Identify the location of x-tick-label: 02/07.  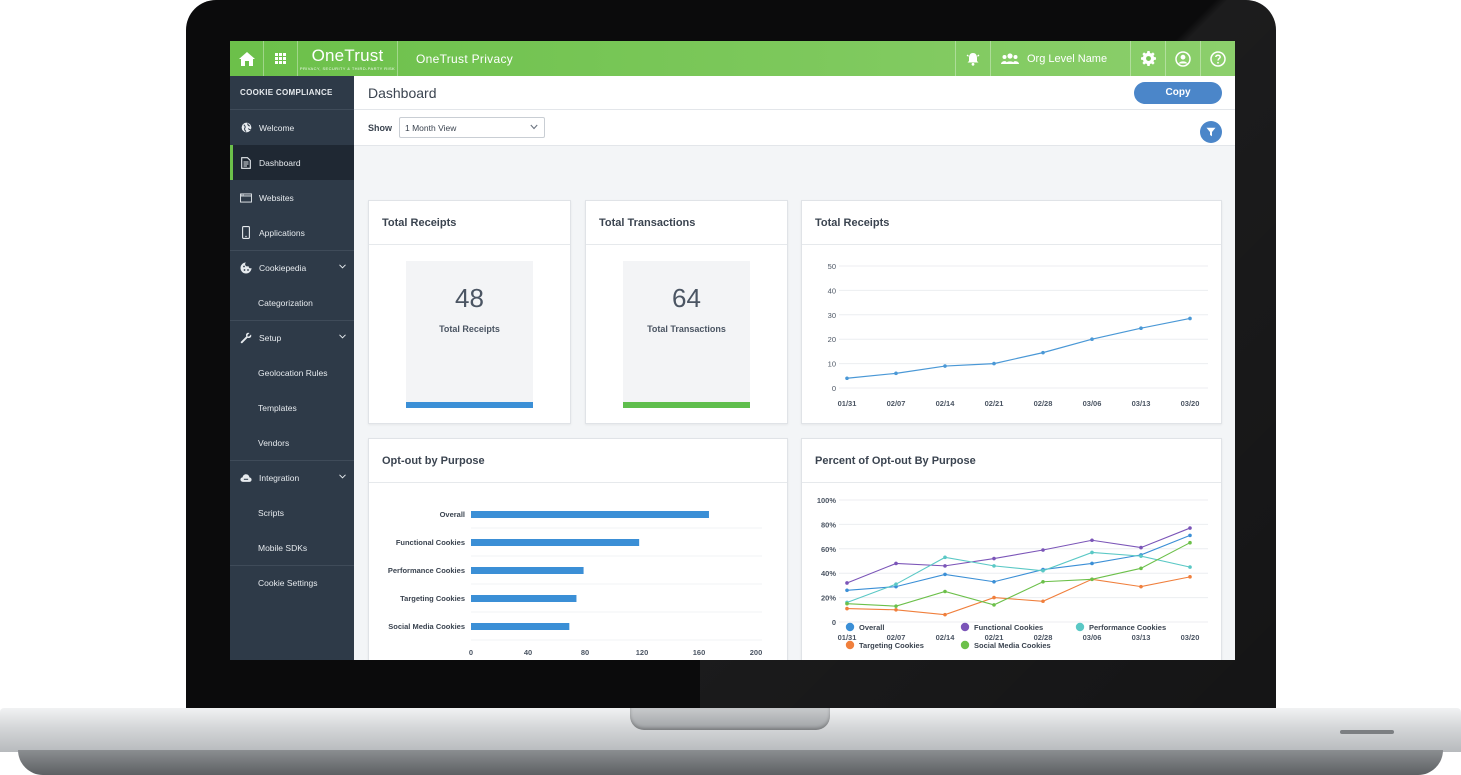
(896, 403).